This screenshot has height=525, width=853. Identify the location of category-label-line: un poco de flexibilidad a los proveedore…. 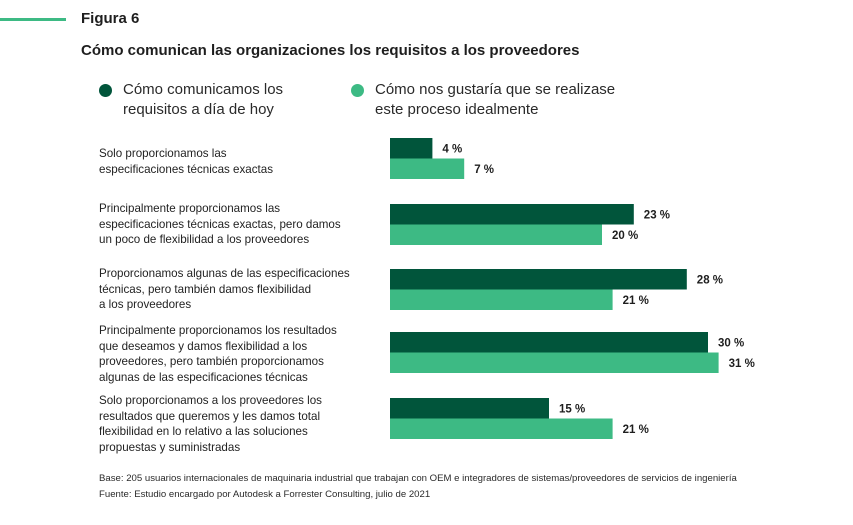
(204, 239).